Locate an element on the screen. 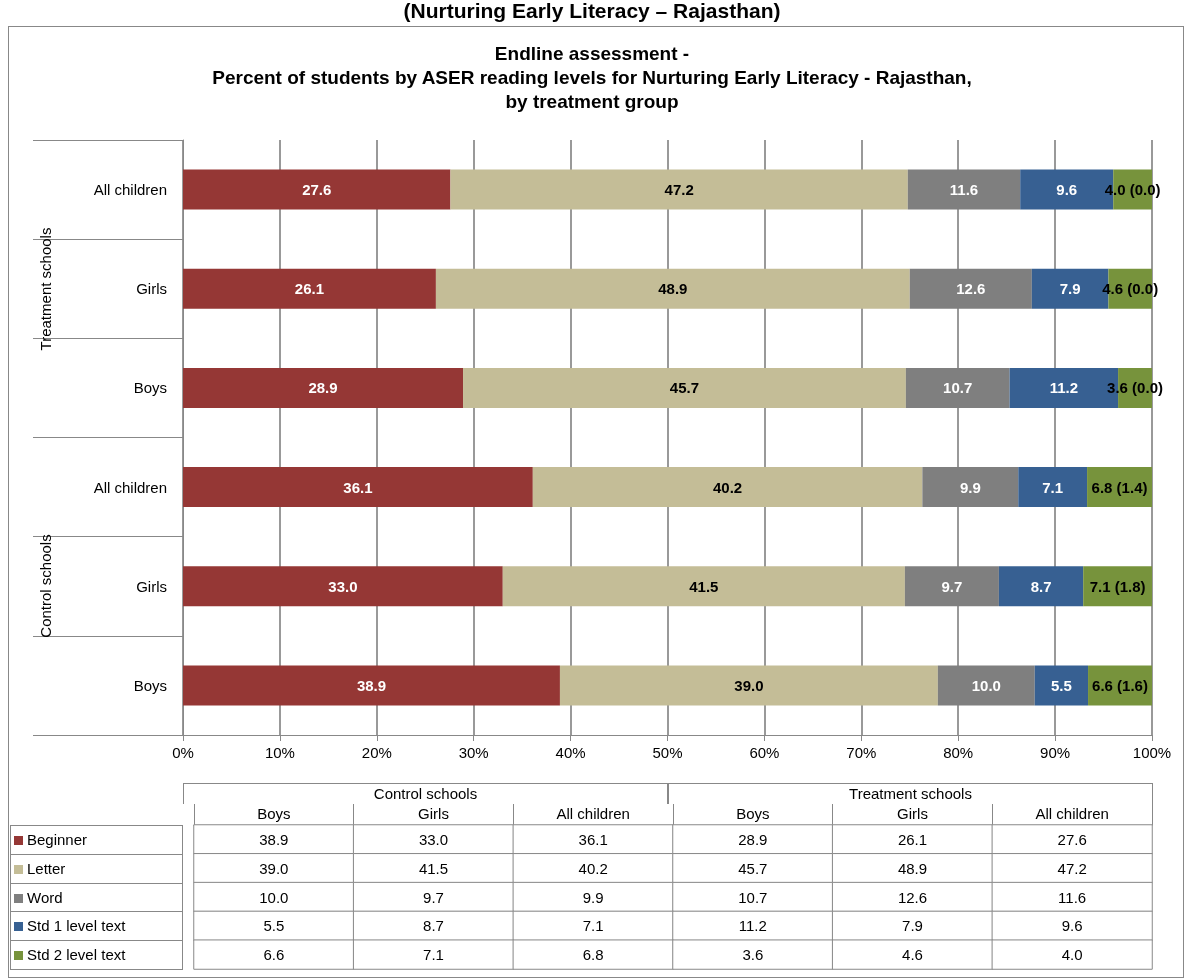  chart-title: Endline assessment - Percent of students by ASER reading levels for Nurturing Early Literacy - Rajasthan, by treatment group is located at coordinates (592, 77).